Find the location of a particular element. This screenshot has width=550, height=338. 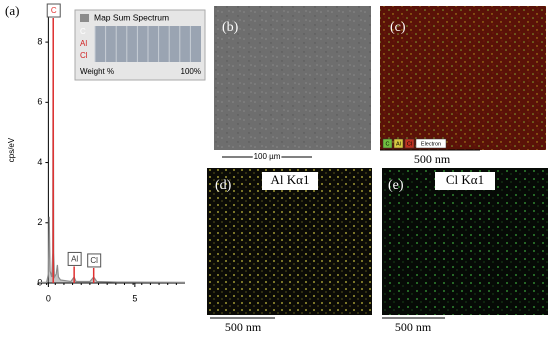

chip-label: C is located at coordinates (388, 144).